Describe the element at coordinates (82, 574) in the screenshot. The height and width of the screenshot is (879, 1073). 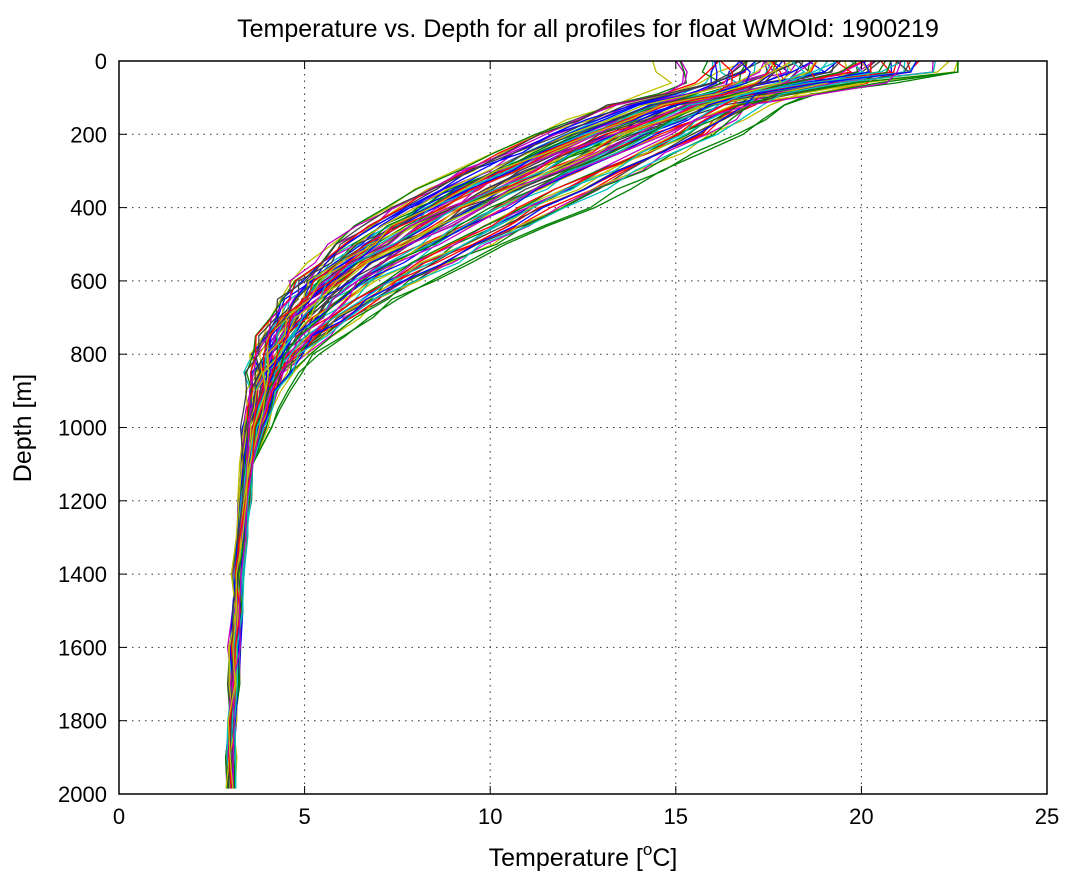
I see `y-tick-label: 1400` at that location.